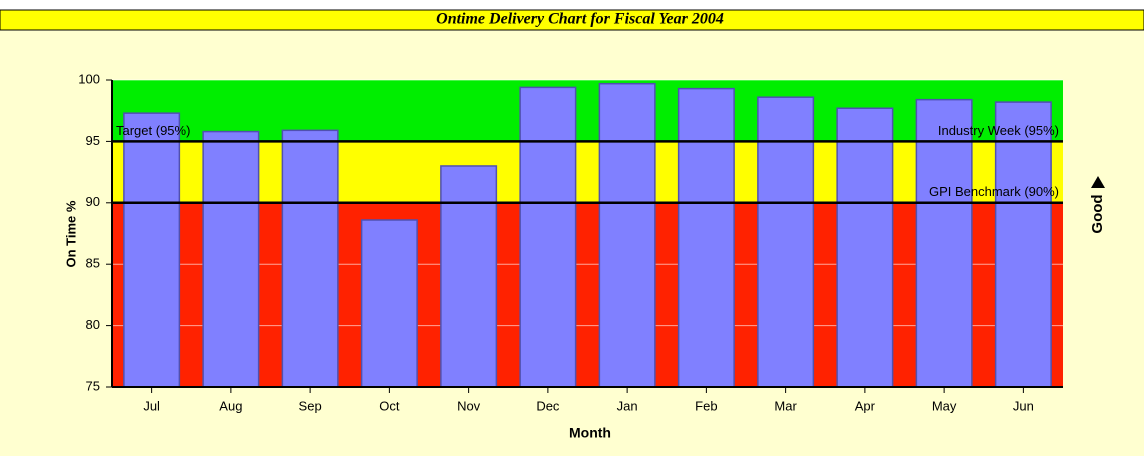  I want to click on x-tick-label: Mar, so click(785, 405).